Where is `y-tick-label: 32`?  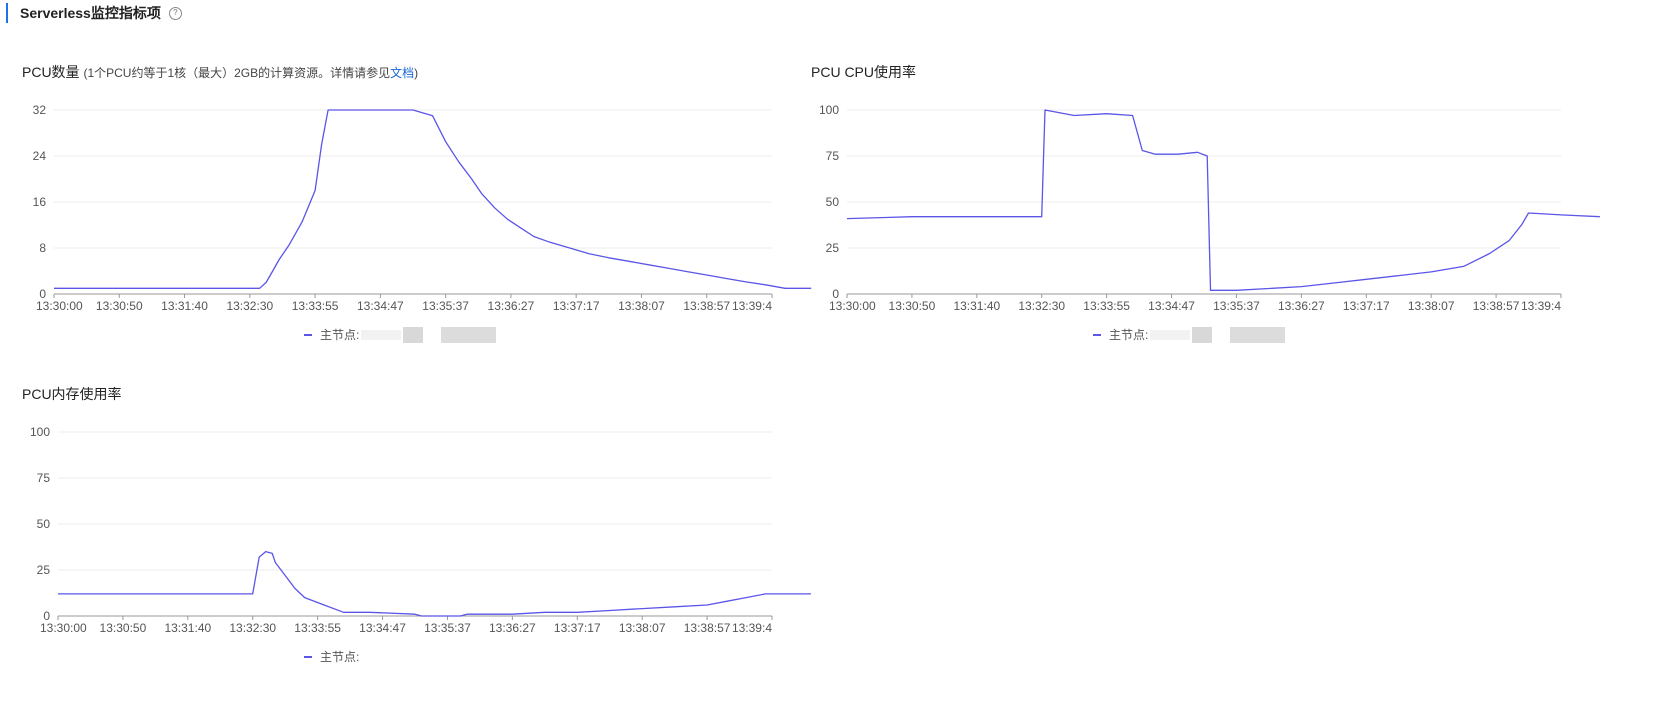 y-tick-label: 32 is located at coordinates (40, 110).